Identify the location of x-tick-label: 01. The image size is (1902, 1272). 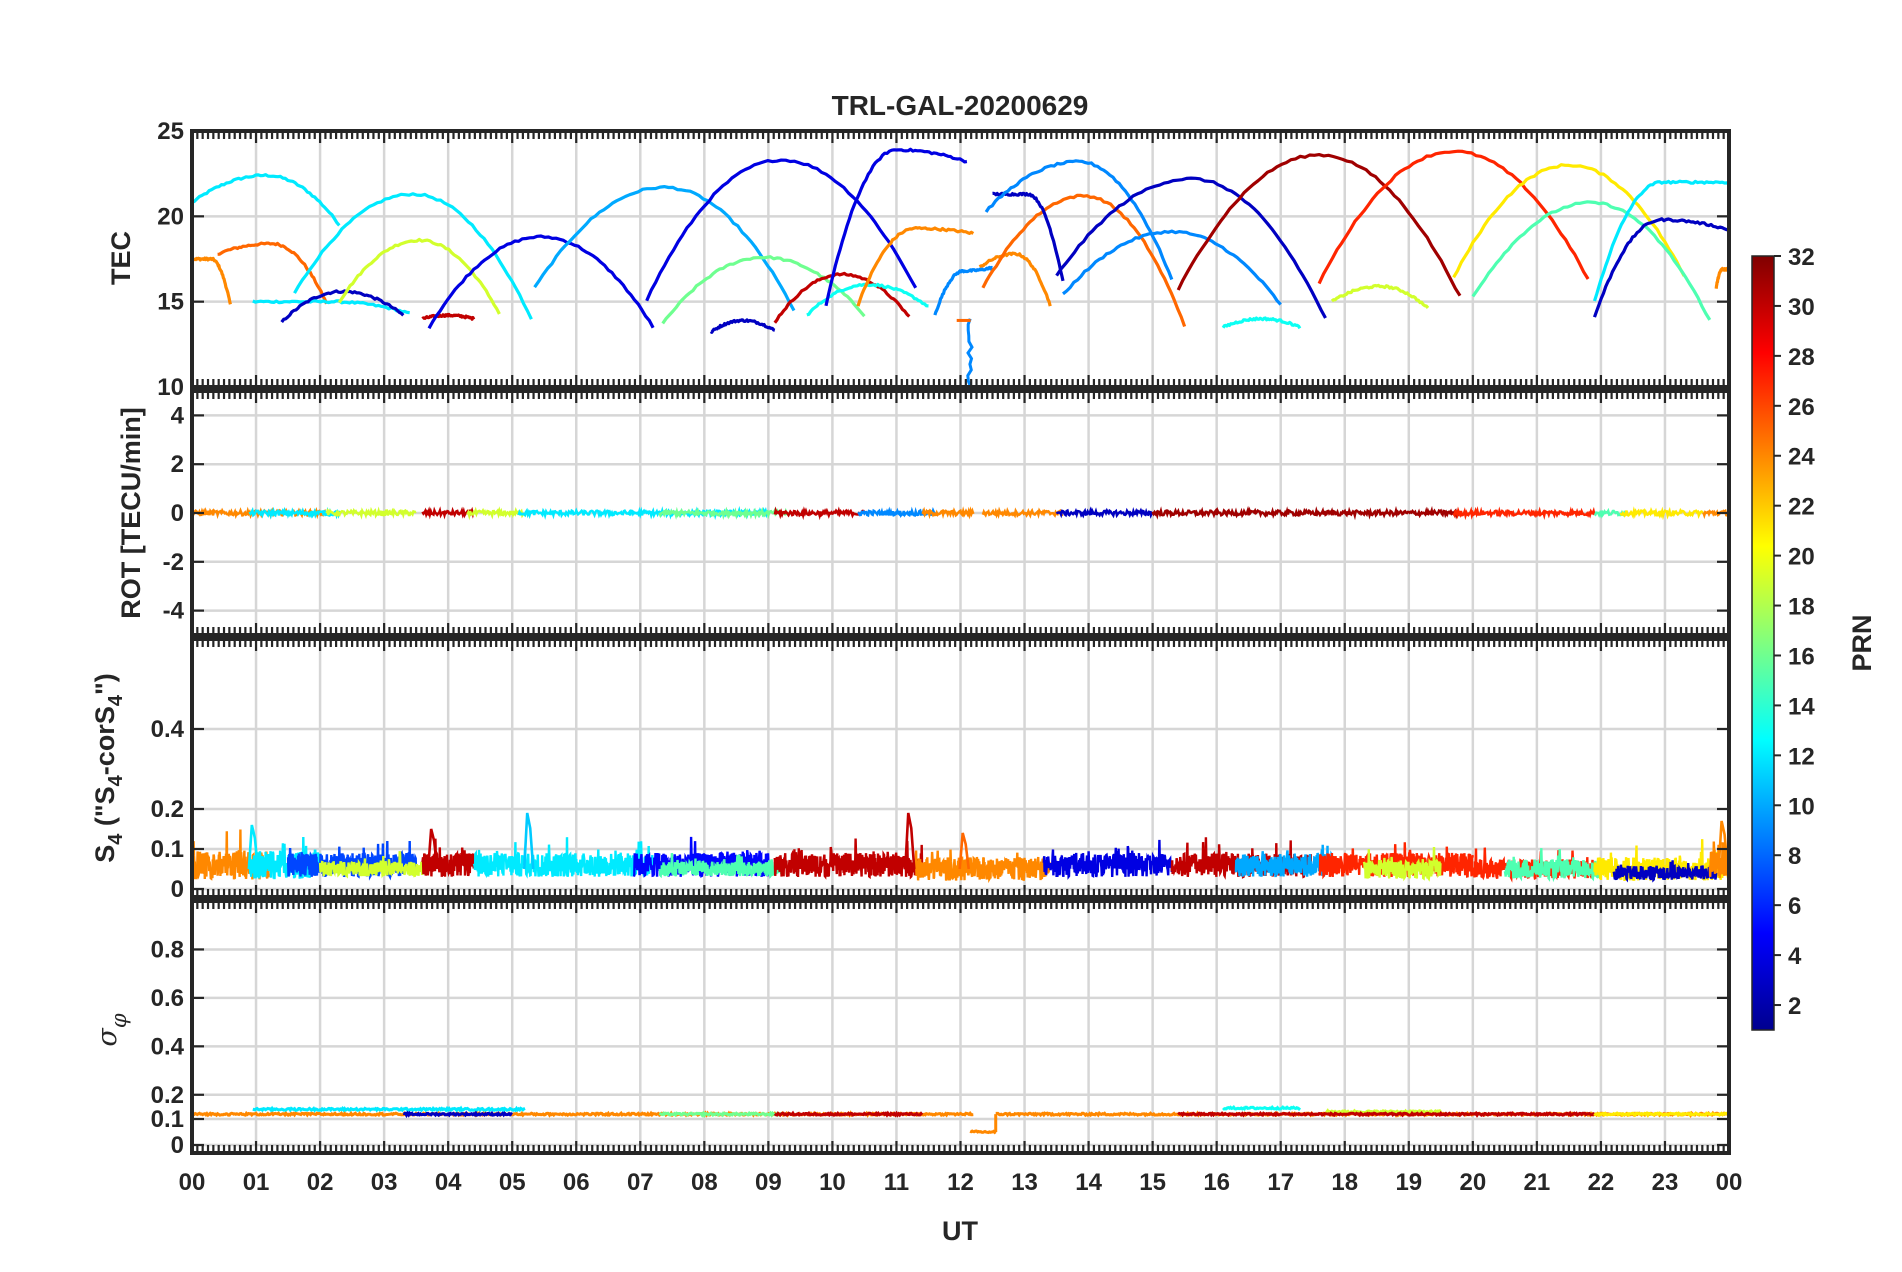
(256, 1182).